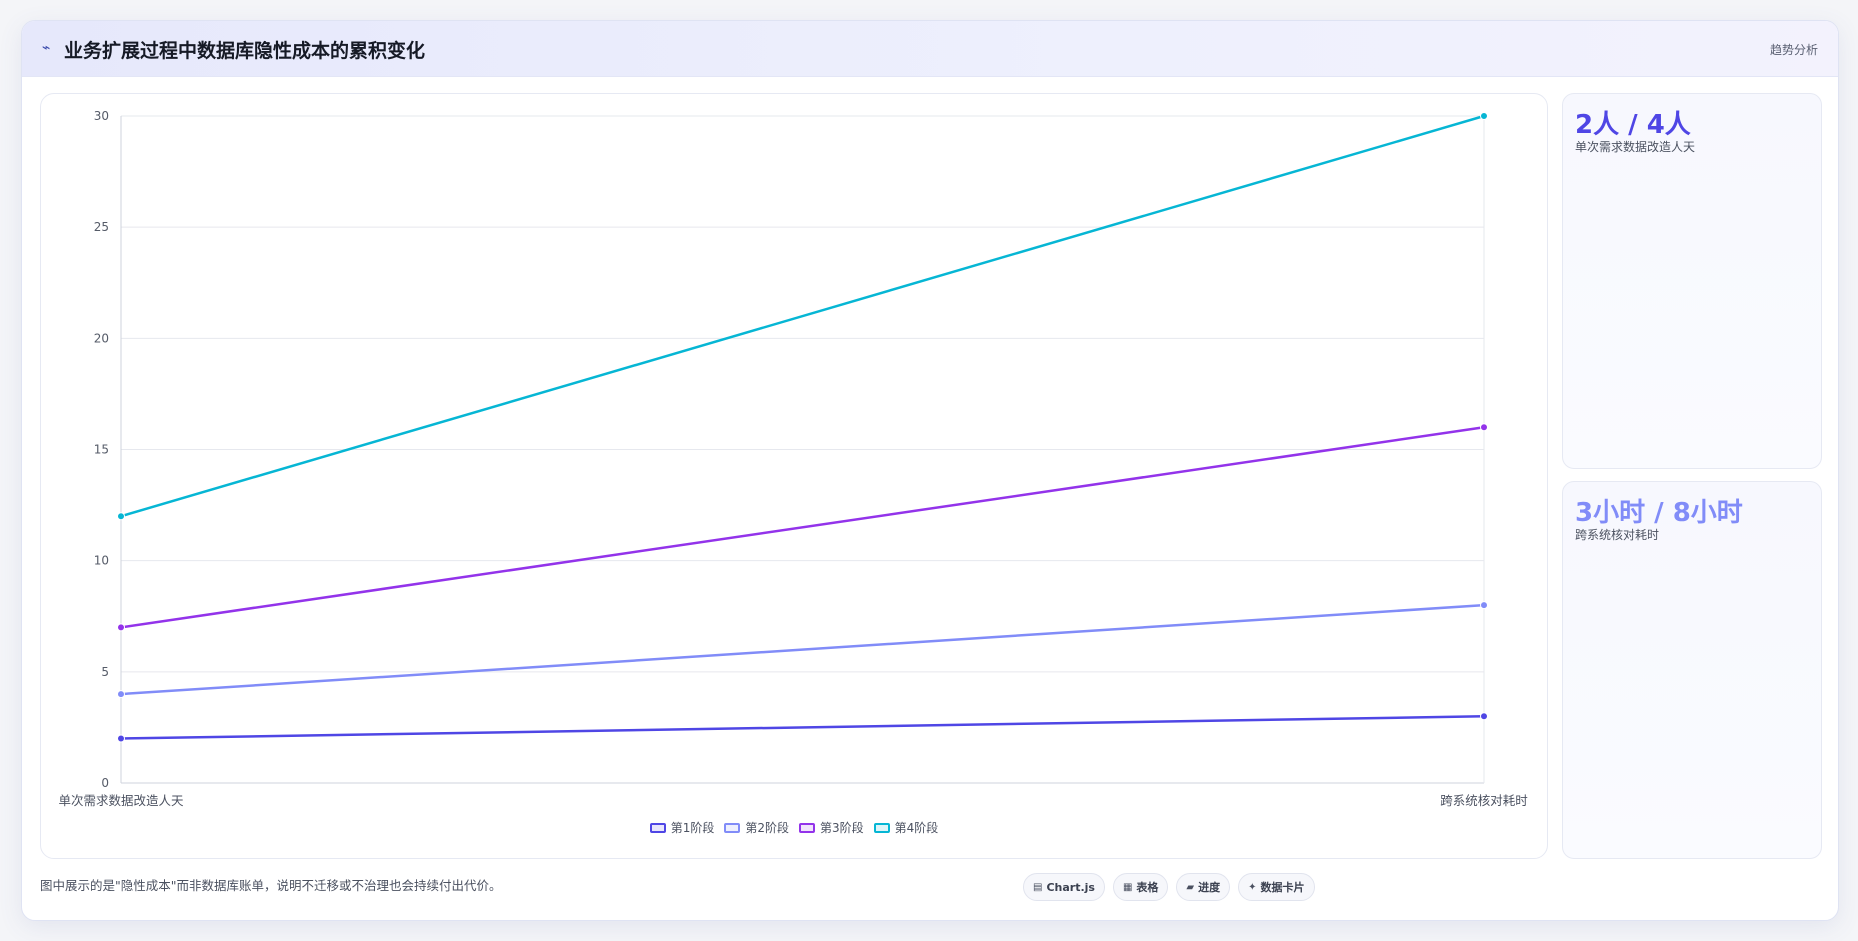 Image resolution: width=1858 pixels, height=941 pixels. What do you see at coordinates (101, 227) in the screenshot?
I see `y-tick-label: 25` at bounding box center [101, 227].